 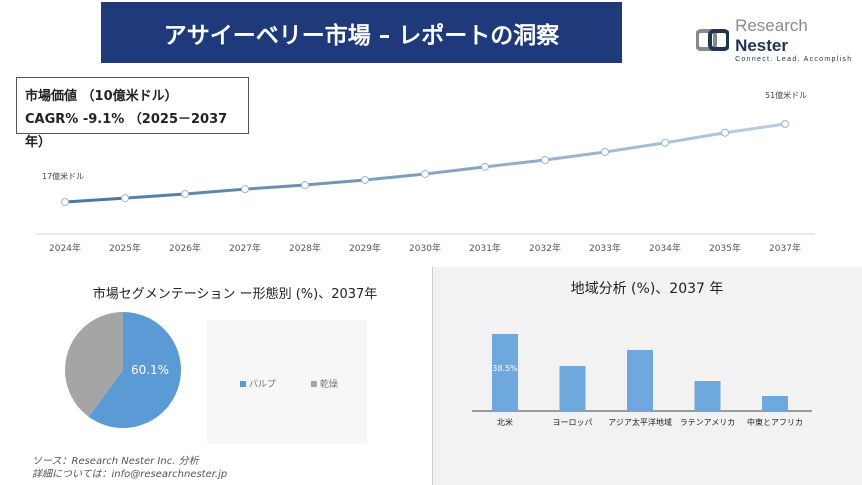 What do you see at coordinates (545, 248) in the screenshot?
I see `x-tick-label: 2032年` at bounding box center [545, 248].